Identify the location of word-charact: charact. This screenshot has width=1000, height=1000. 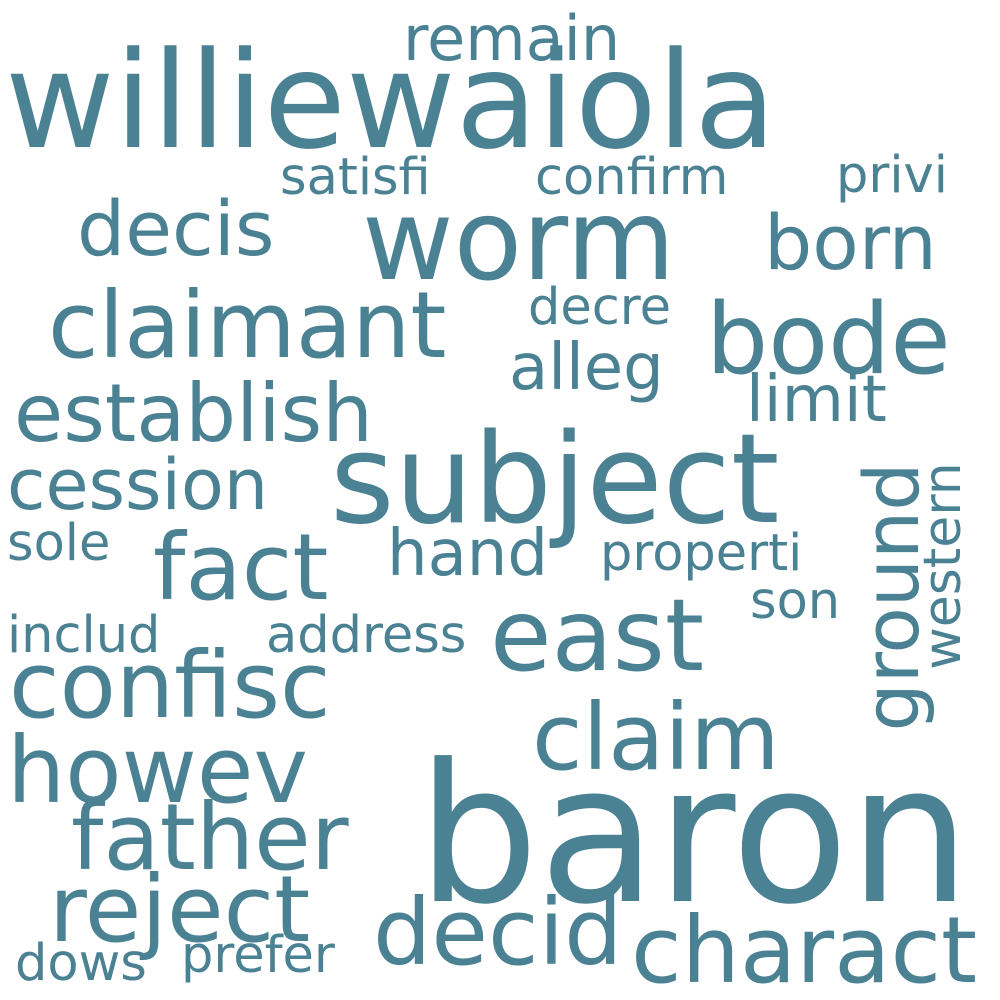
(804, 948).